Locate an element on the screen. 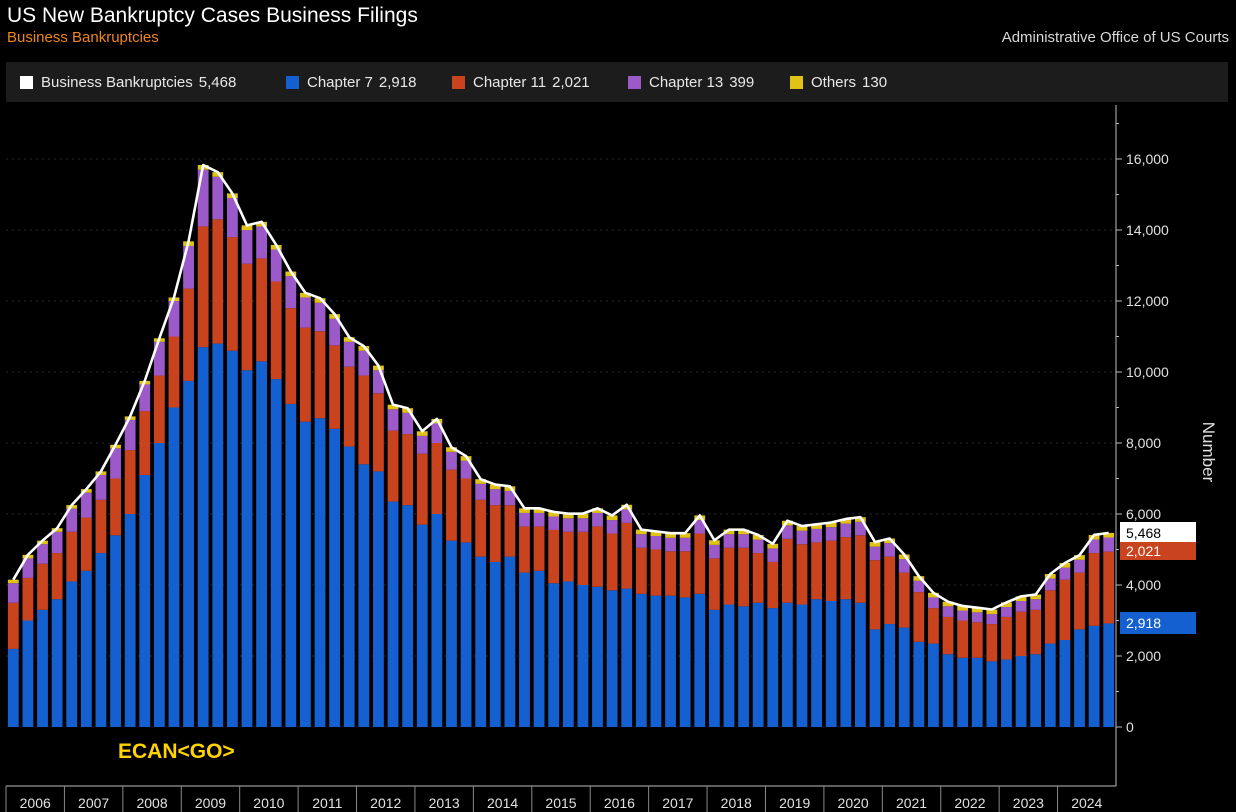 This screenshot has height=812, width=1236. ticker-label: ECAN<GO> is located at coordinates (176, 751).